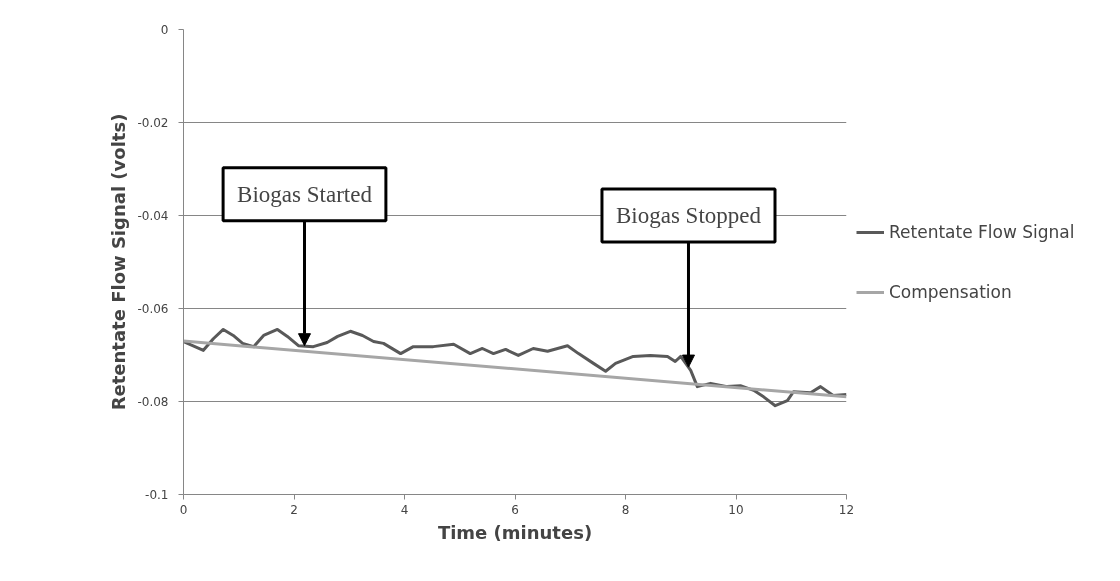  Describe the element at coordinates (950, 291) in the screenshot. I see `legend-label: Compensation` at that location.